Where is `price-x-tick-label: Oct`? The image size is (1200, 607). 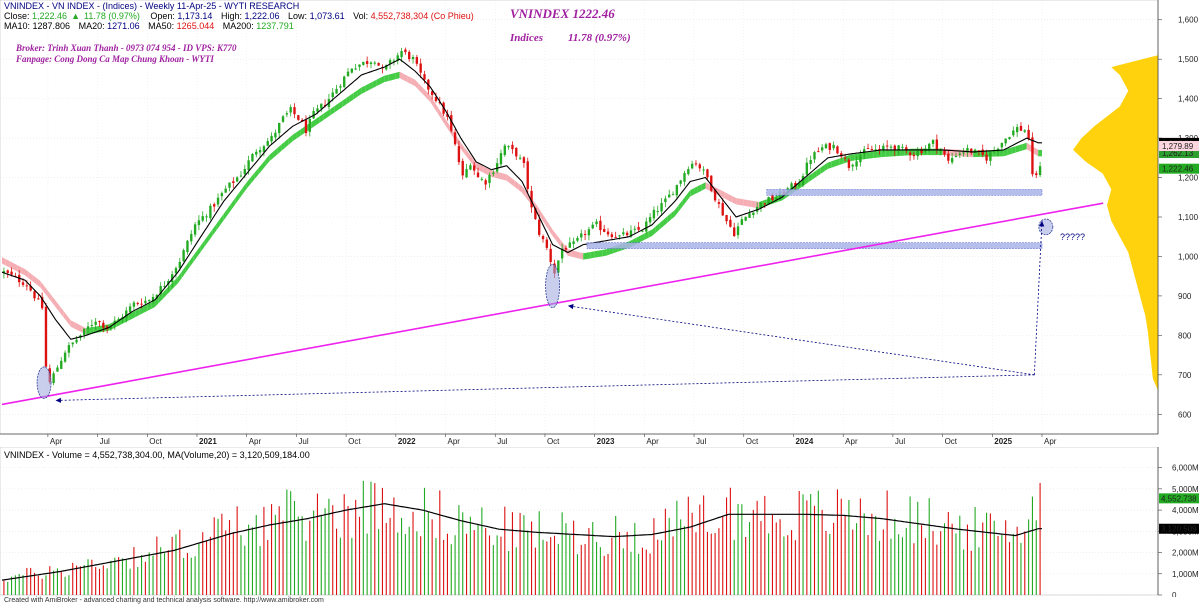 price-x-tick-label: Oct is located at coordinates (553, 441).